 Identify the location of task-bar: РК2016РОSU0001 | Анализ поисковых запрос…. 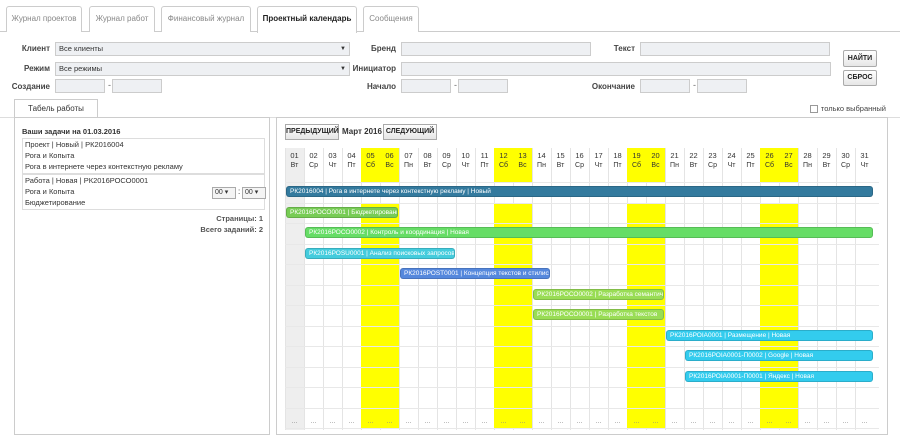
(380, 253).